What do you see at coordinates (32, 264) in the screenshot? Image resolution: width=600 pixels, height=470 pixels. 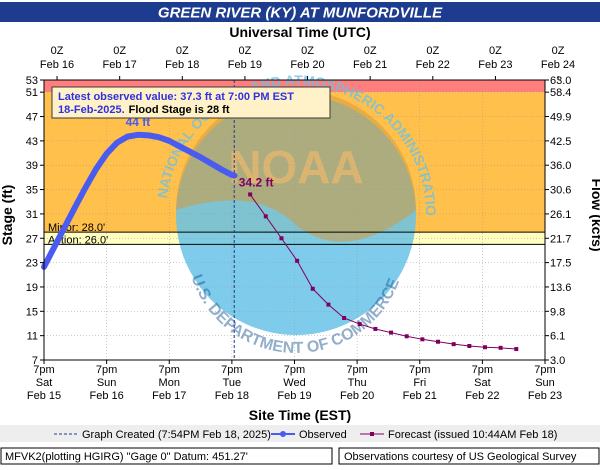 I see `y-tick-label-4: 23` at bounding box center [32, 264].